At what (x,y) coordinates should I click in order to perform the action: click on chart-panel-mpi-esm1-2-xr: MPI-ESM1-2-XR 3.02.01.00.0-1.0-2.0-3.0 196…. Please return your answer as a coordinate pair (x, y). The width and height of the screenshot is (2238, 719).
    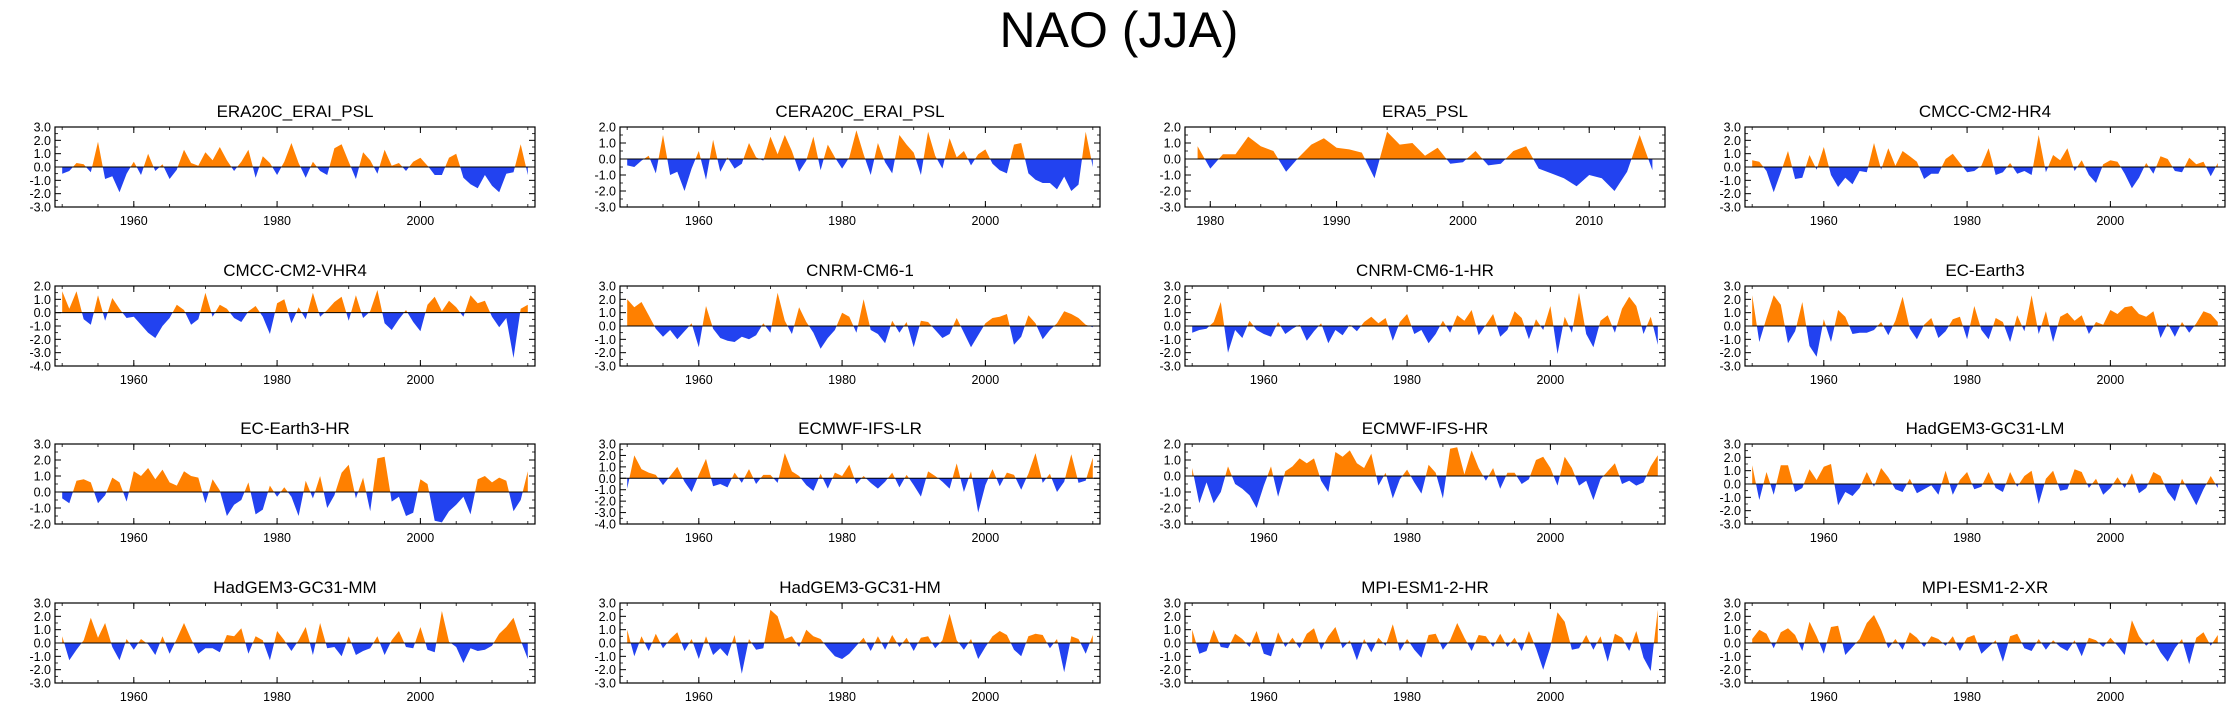
    Looking at the image, I should click on (1972, 641).